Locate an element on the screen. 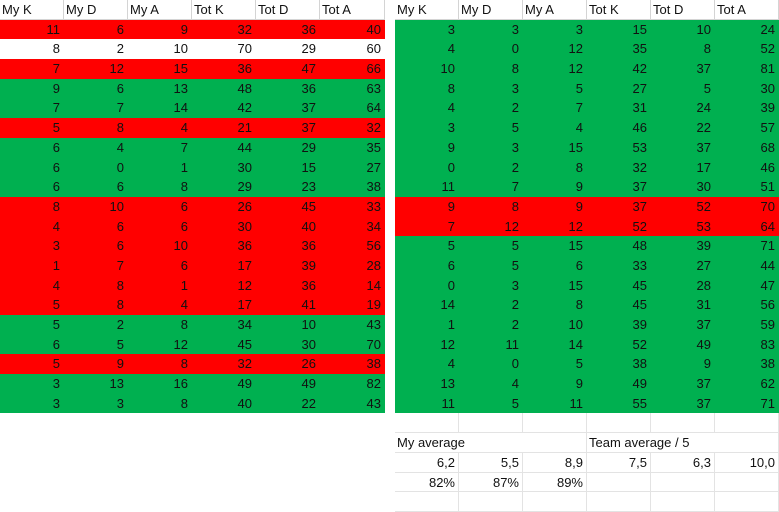 The height and width of the screenshot is (512, 779). data-cell: 59 is located at coordinates (747, 325).